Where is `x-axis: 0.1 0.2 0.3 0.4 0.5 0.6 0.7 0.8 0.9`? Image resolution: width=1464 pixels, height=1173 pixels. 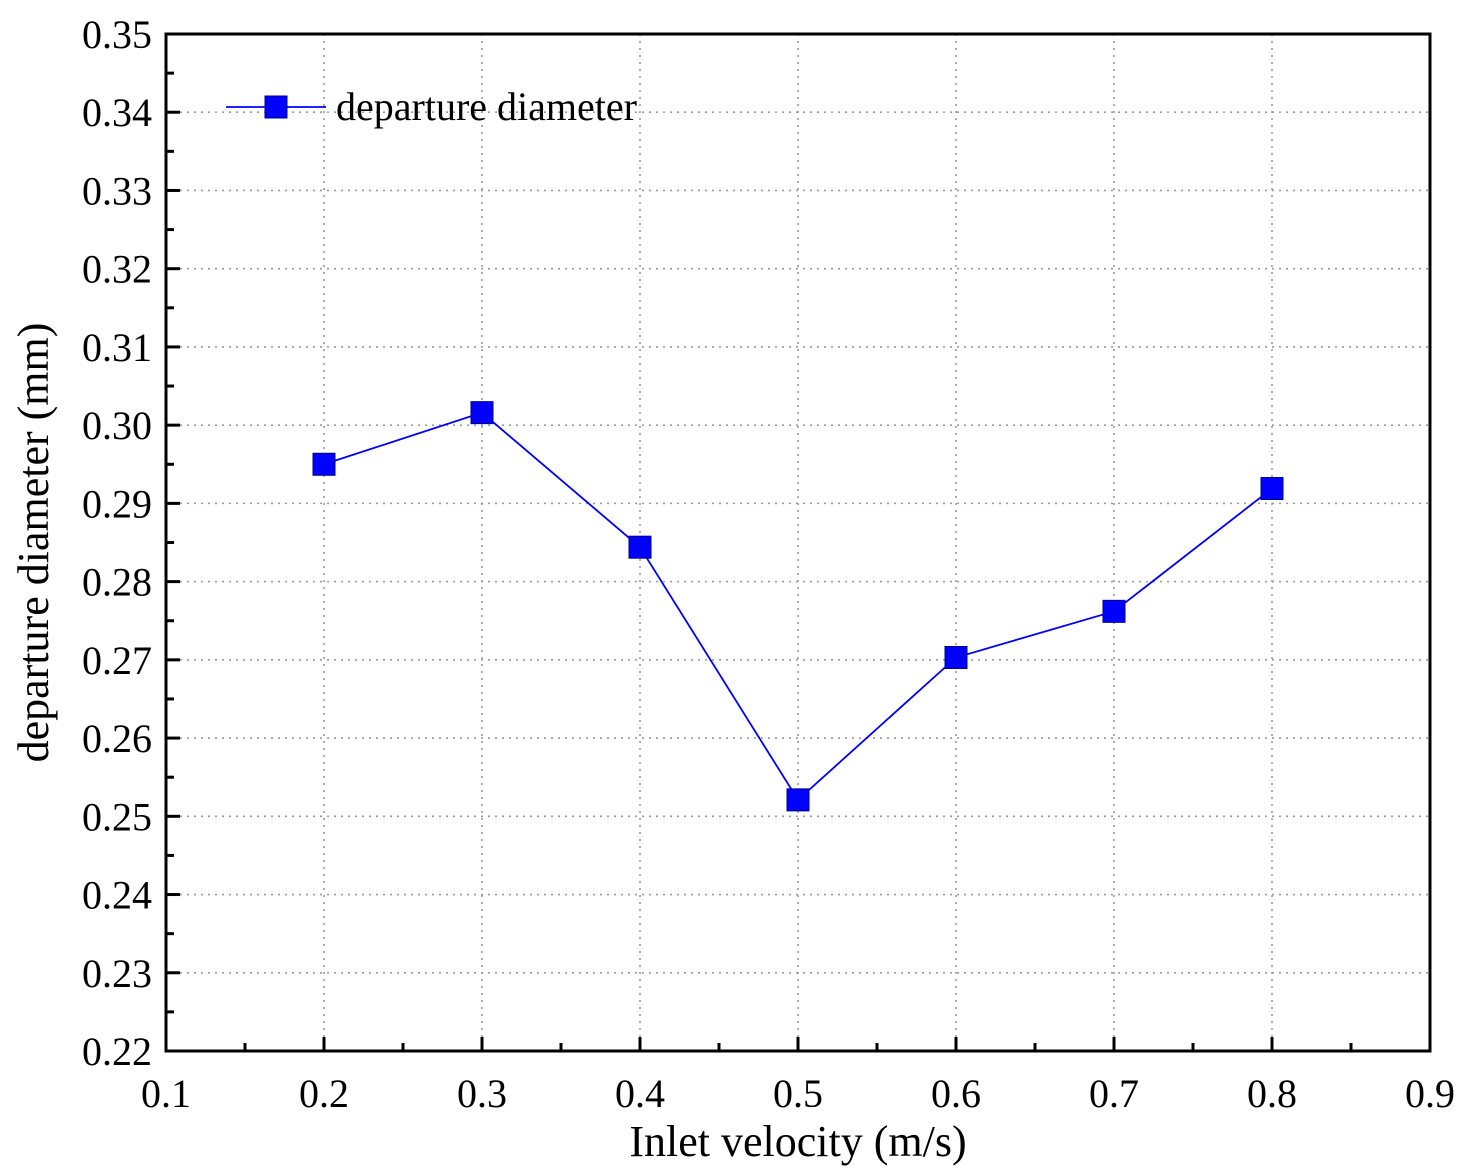 x-axis: 0.1 0.2 0.3 0.4 0.5 0.6 0.7 0.8 0.9 is located at coordinates (798, 1076).